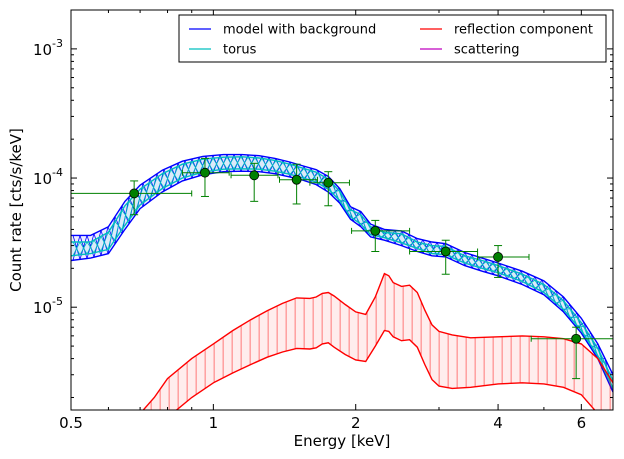  I want to click on x-tick-label: 4, so click(498, 423).